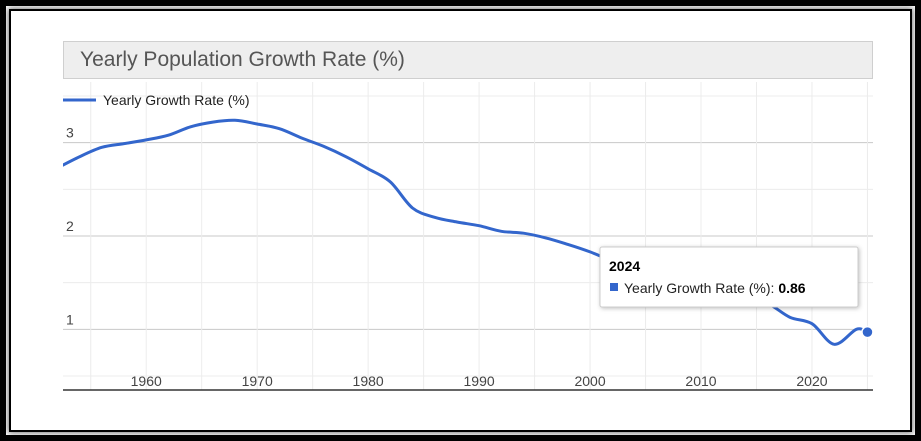 This screenshot has height=441, width=921. I want to click on y-axis: 1 2 3, so click(70, 226).